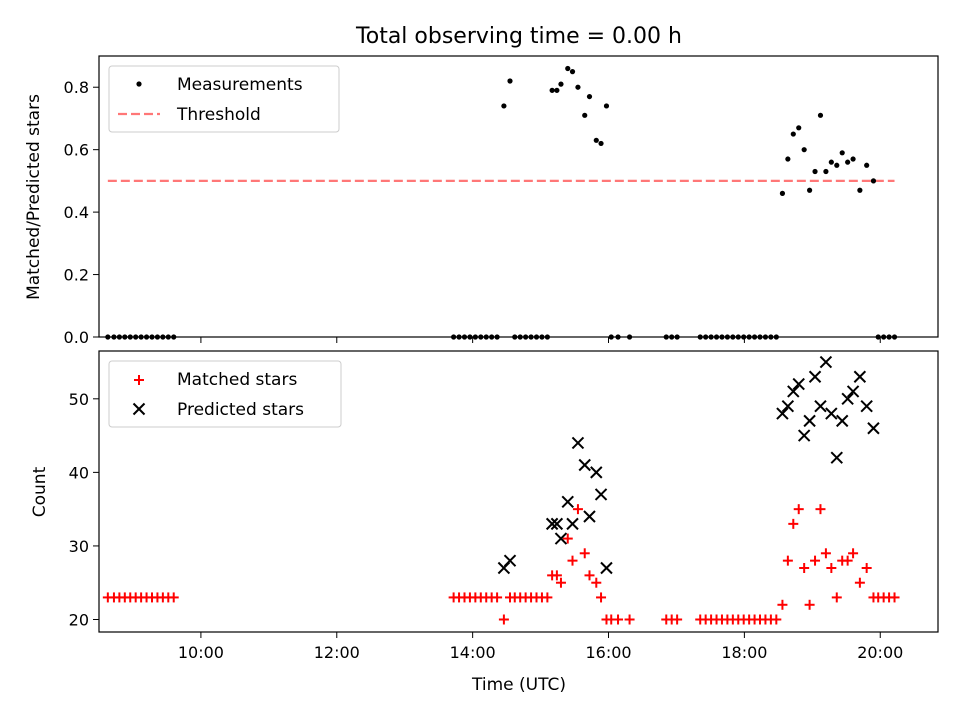  I want to click on top-y-tick-label: 0.2, so click(76, 275).